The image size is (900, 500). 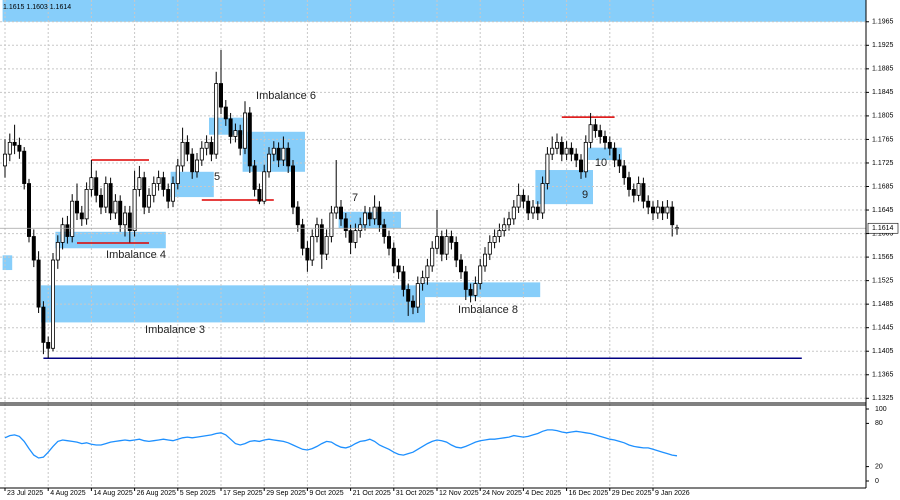 I want to click on y-tick-label: 1.1885, so click(x=883, y=69).